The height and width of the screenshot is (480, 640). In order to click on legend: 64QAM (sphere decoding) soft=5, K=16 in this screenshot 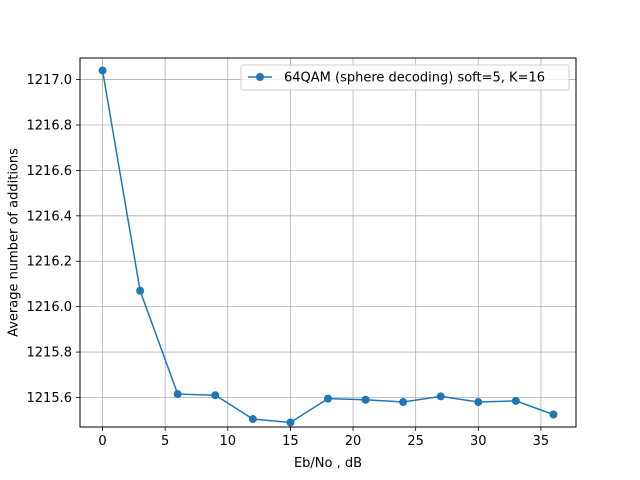, I will do `click(405, 77)`.